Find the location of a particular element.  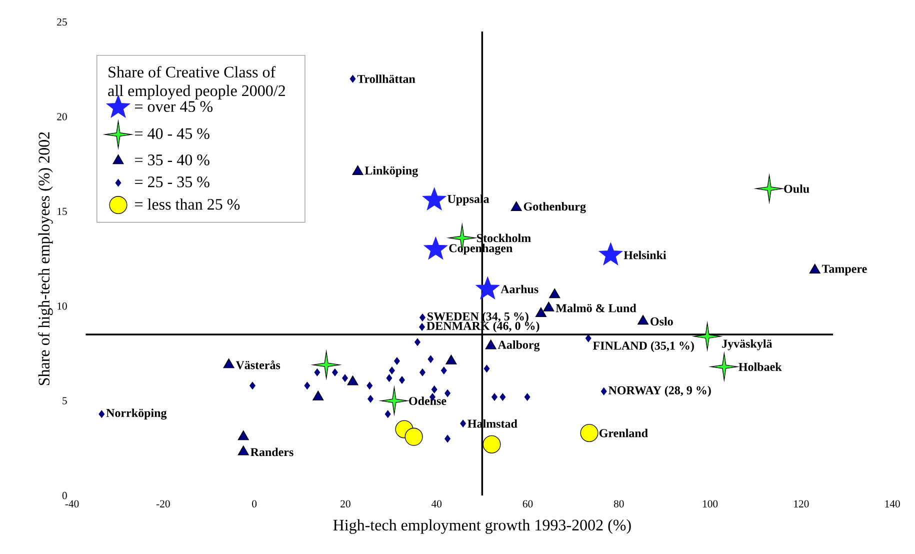

annotation: Malmö & Lund is located at coordinates (596, 308).